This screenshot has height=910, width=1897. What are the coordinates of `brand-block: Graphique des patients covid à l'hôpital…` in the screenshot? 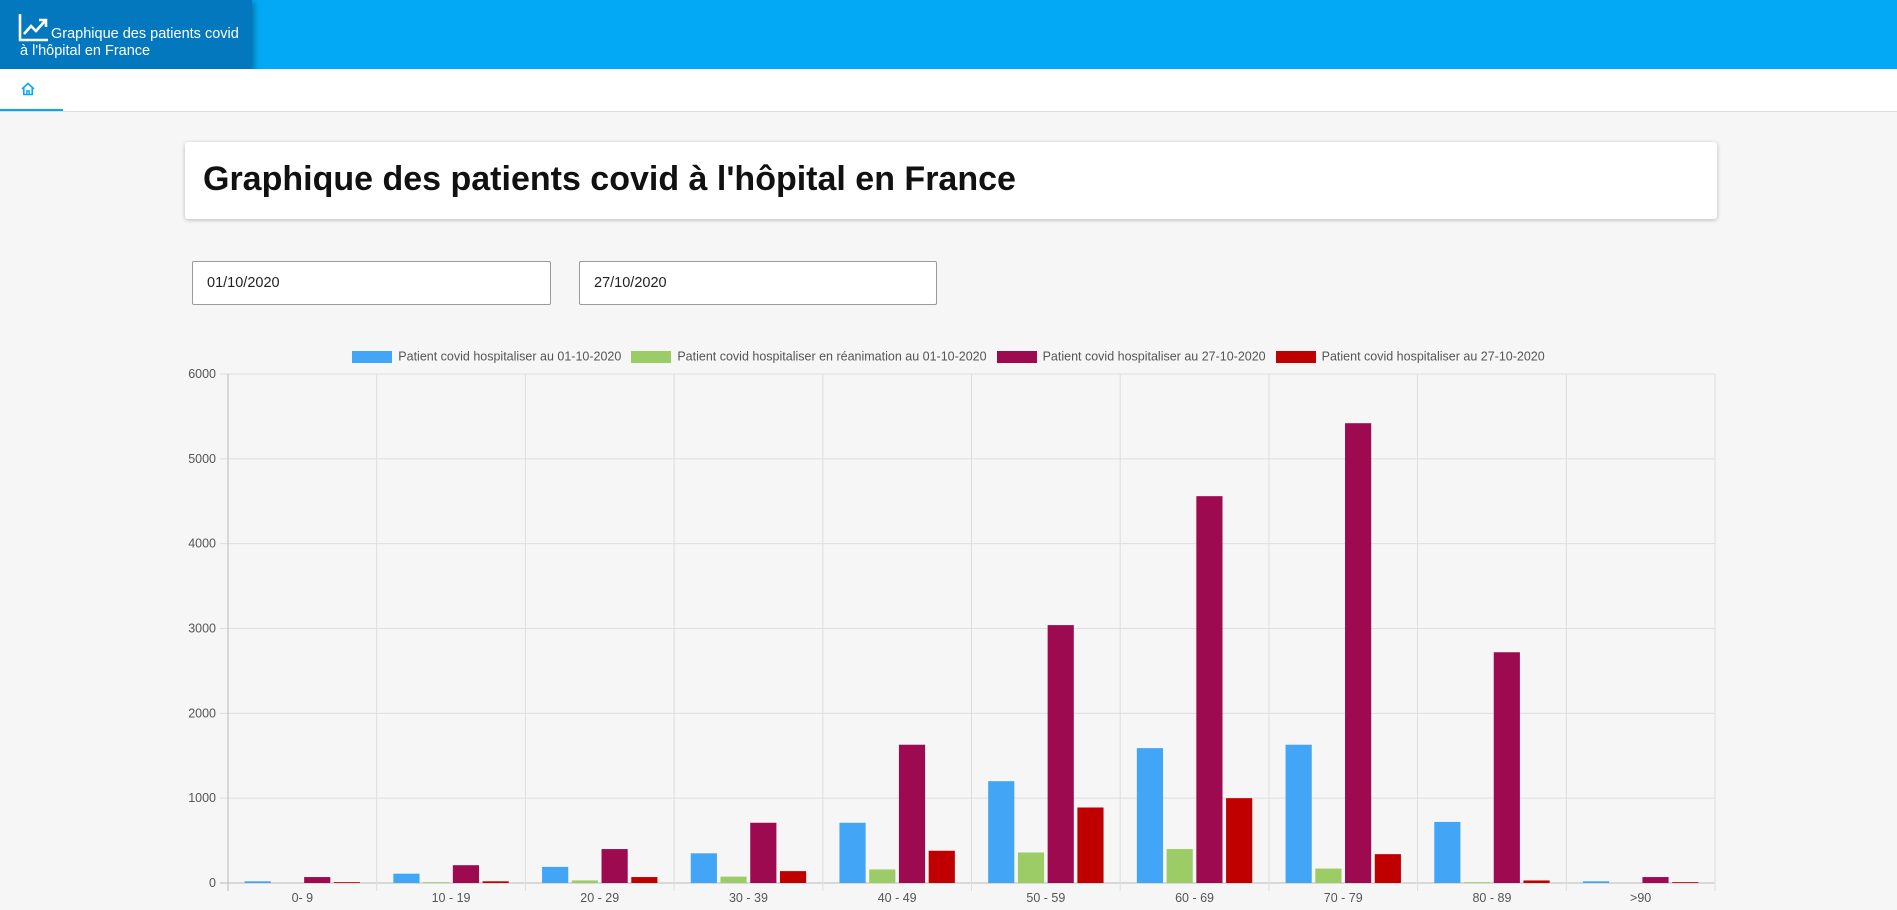 It's located at (126, 34).